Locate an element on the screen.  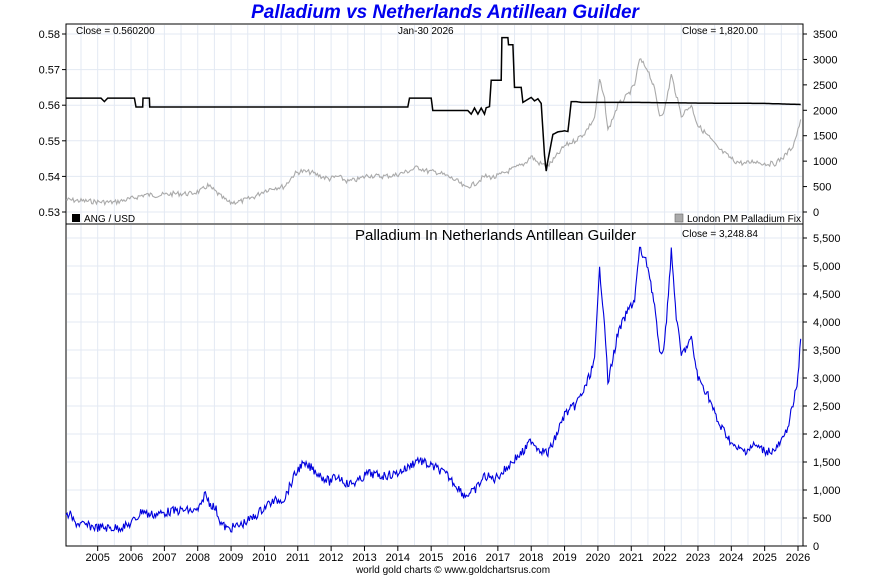
left-y-tick-label: 0.57 is located at coordinates (49, 71).